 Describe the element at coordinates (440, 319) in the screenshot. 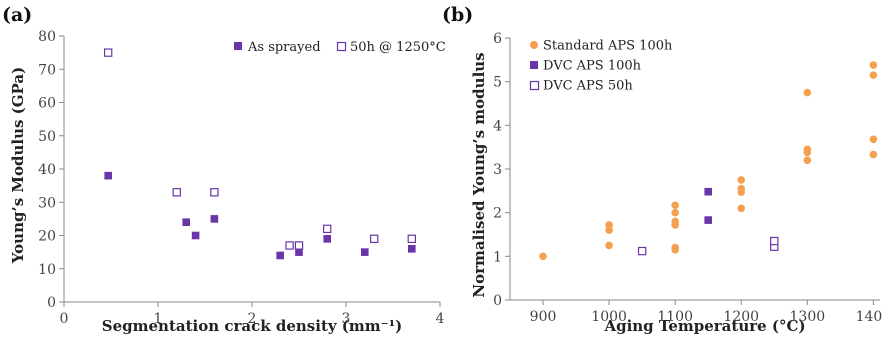

I see `x-tick-label-a: 4` at that location.